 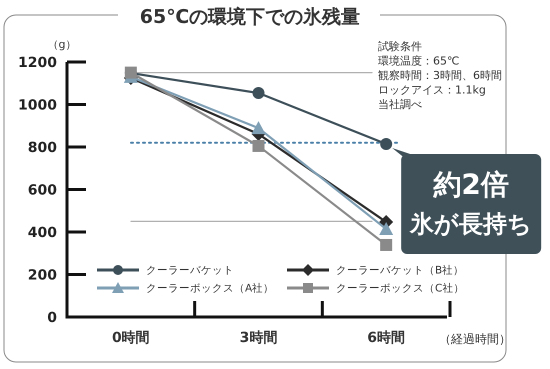 What do you see at coordinates (470, 224) in the screenshot?
I see `annotation: 氷が長持ち` at bounding box center [470, 224].